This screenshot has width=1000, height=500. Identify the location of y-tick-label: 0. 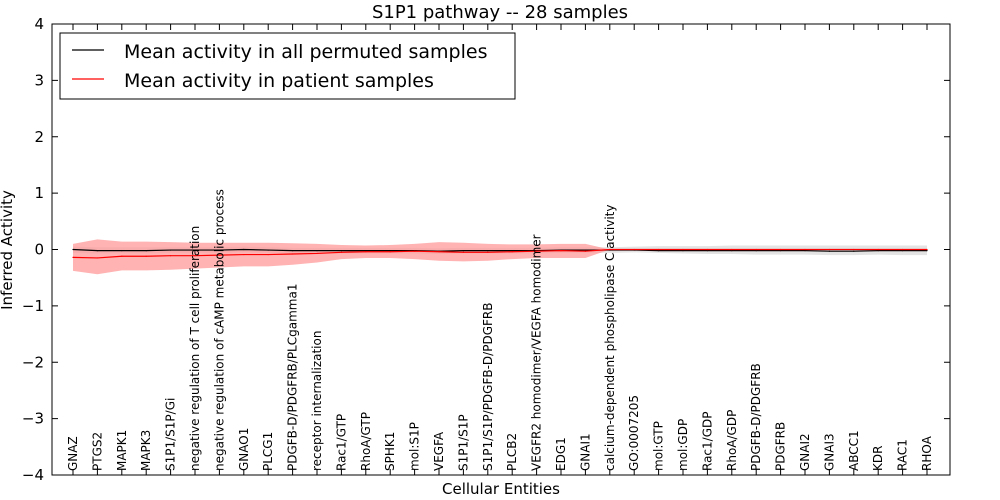
(39, 250).